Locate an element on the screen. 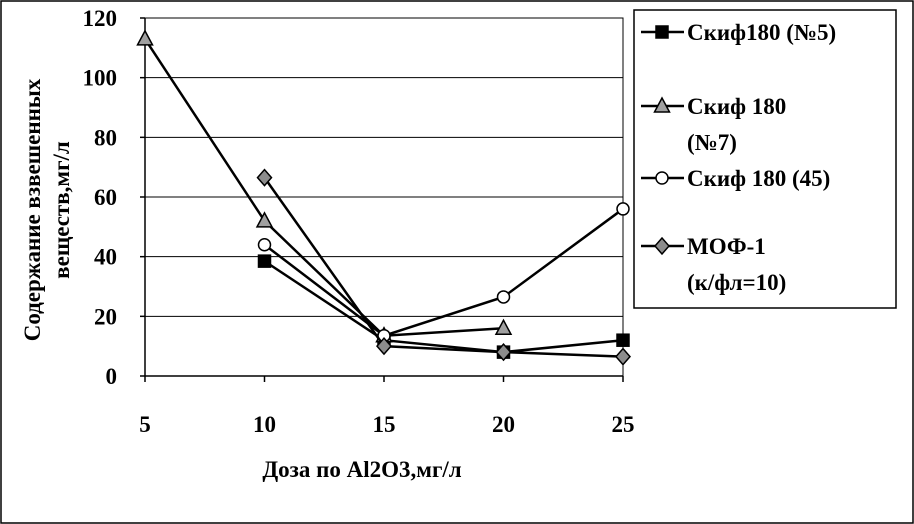  legend-label: (к/фл=10) is located at coordinates (736, 282).